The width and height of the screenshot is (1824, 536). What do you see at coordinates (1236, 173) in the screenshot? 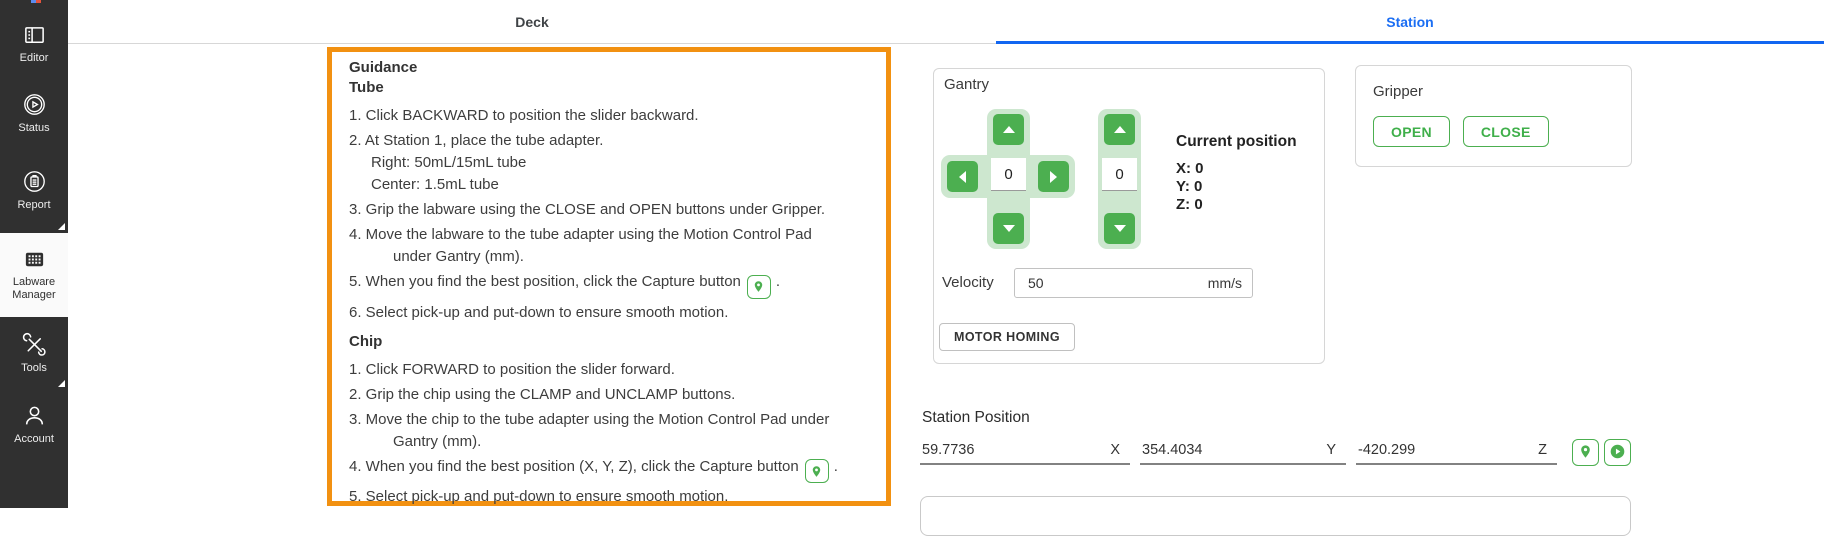
I see `current-position-block: Current position X: 0 Y: 0 Z: 0` at bounding box center [1236, 173].